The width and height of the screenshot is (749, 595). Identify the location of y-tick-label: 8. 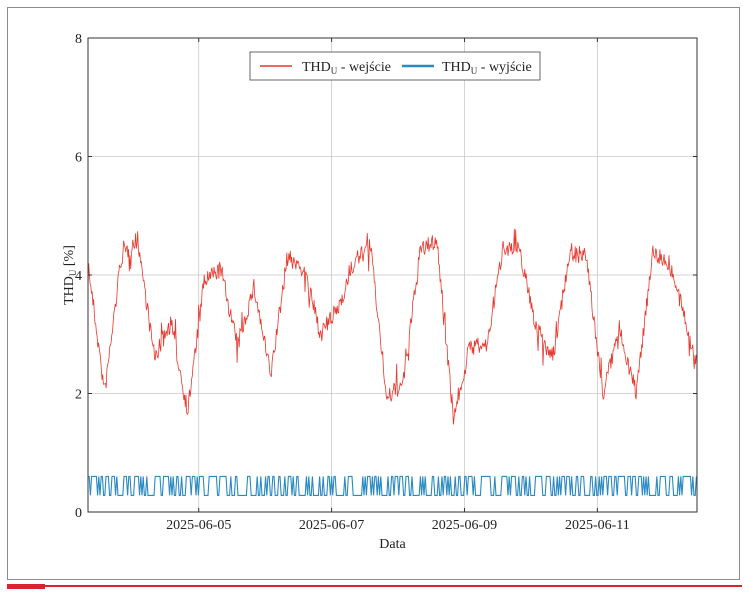
(78, 39).